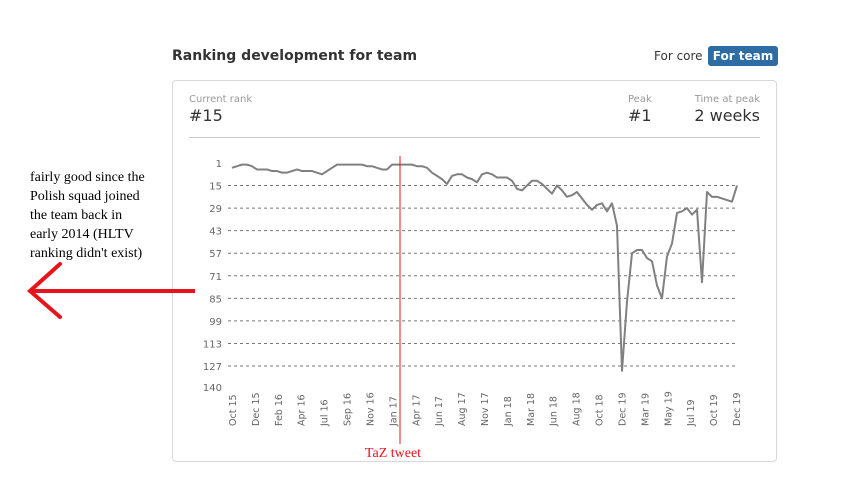  Describe the element at coordinates (668, 408) in the screenshot. I see `x-tick-label: May 19` at that location.